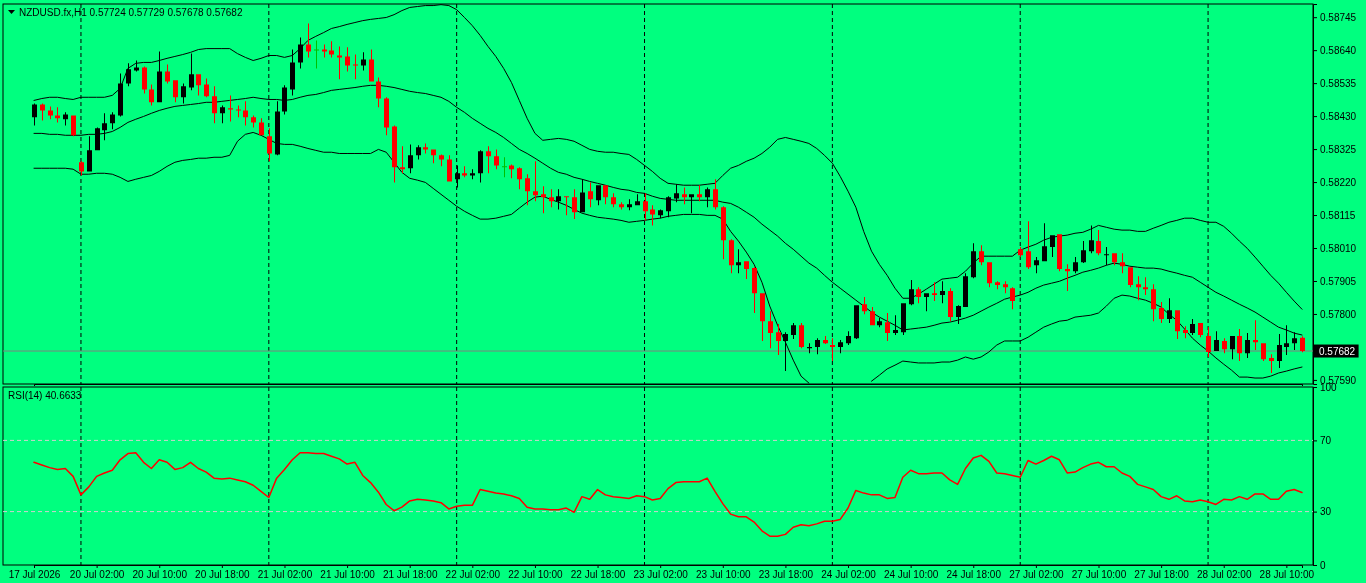 This screenshot has height=583, width=1366. I want to click on y-tick-label: 70, so click(1326, 441).